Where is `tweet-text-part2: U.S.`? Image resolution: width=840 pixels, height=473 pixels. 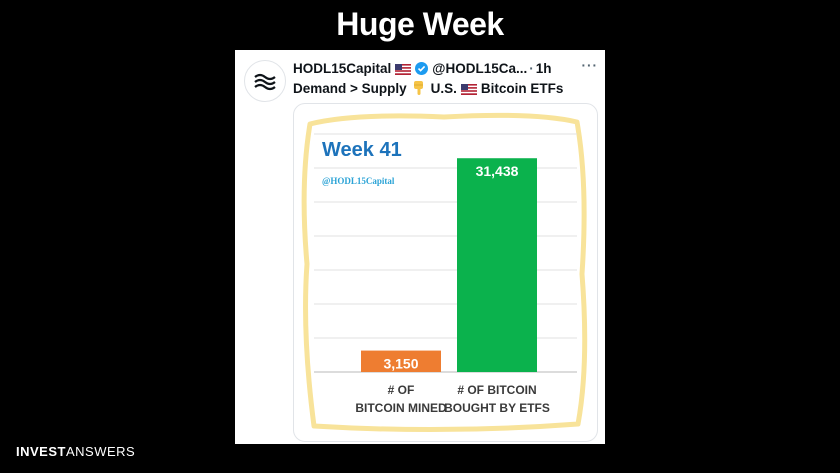
tweet-text-part2: U.S. is located at coordinates (443, 88).